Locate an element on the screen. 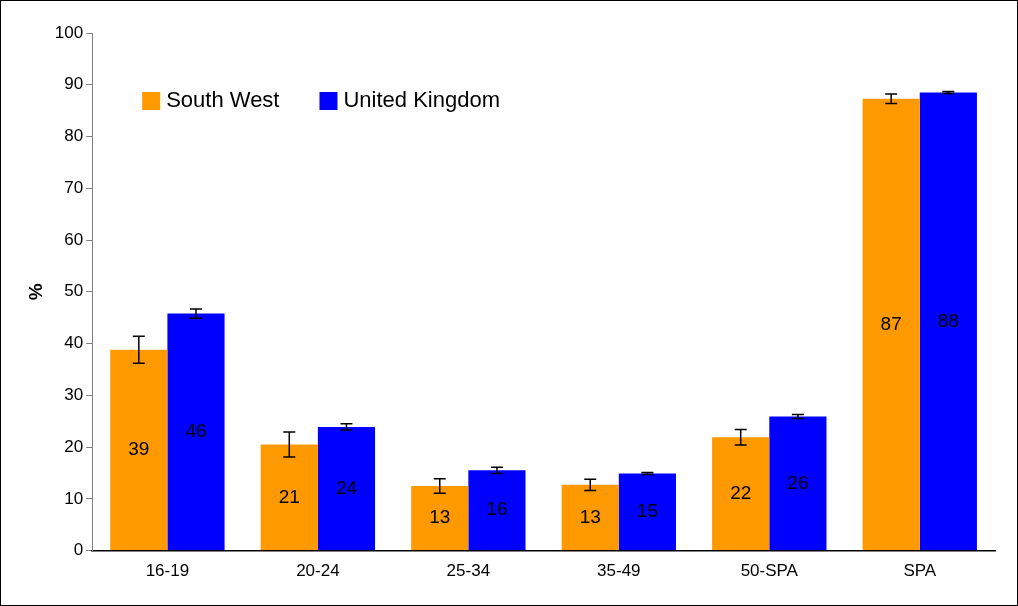 This screenshot has height=606, width=1018. data-label: 21 is located at coordinates (289, 496).